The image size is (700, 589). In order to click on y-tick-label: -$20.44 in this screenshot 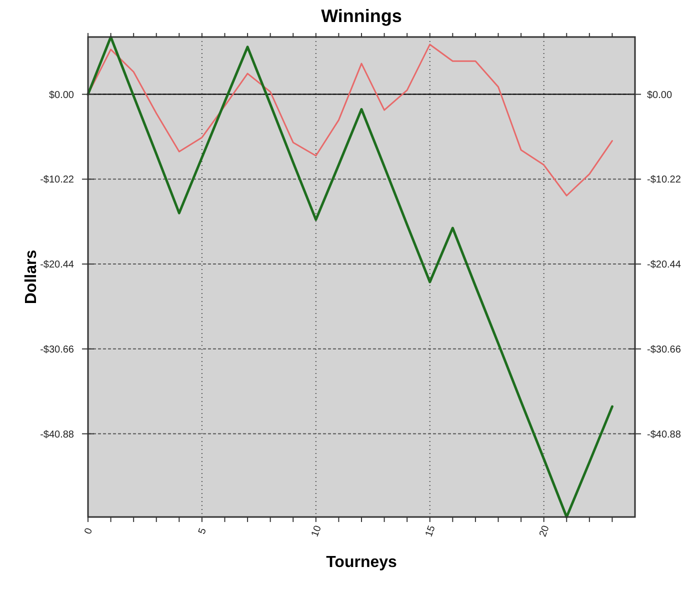, I will do `click(57, 265)`.